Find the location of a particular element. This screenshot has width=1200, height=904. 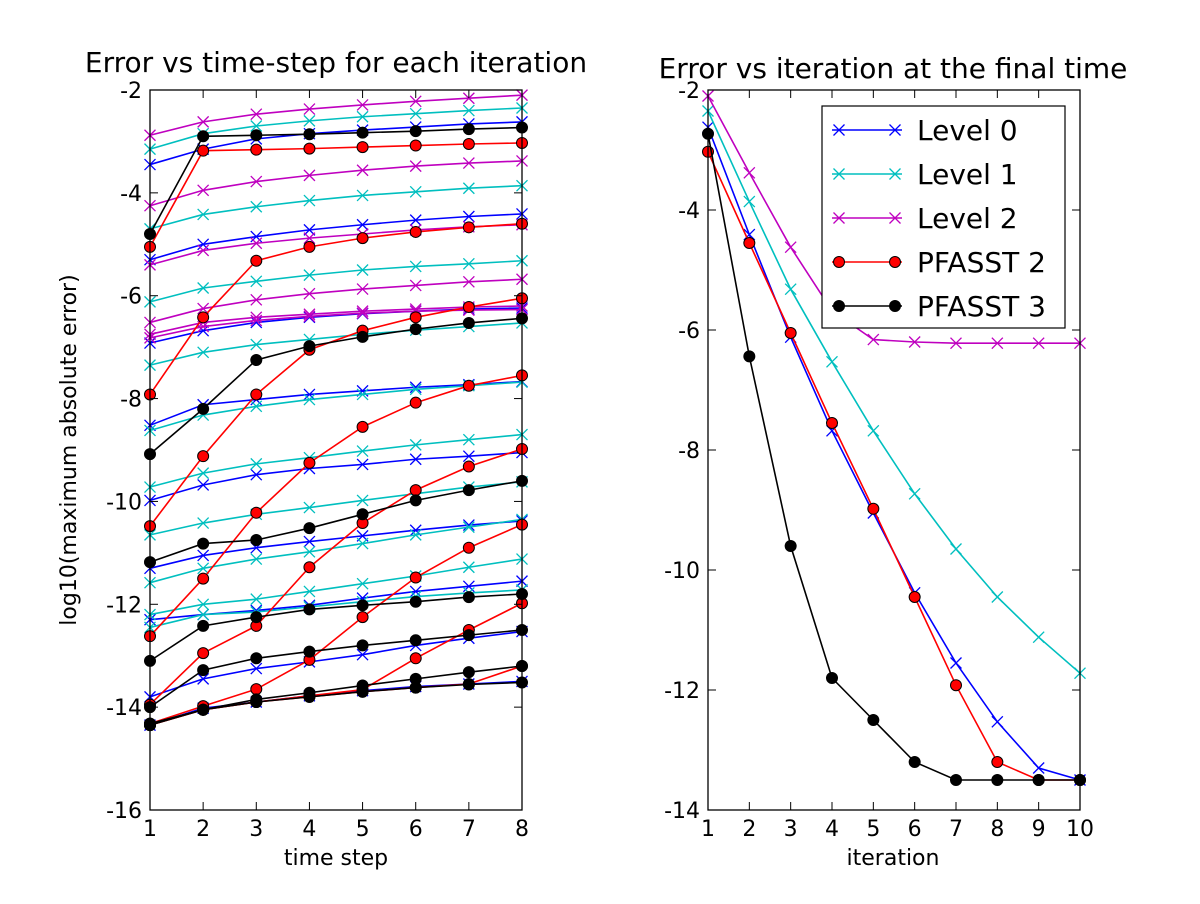

right-x-axis-label: iteration is located at coordinates (893, 858).